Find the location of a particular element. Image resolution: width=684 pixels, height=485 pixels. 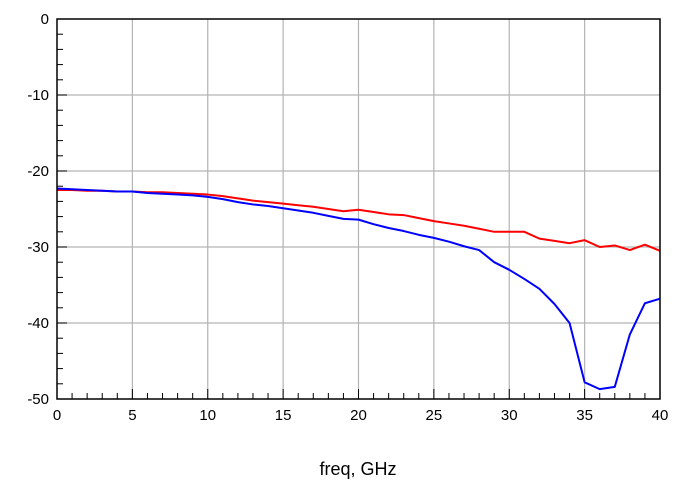

y-tick-label: -50 is located at coordinates (38, 399).